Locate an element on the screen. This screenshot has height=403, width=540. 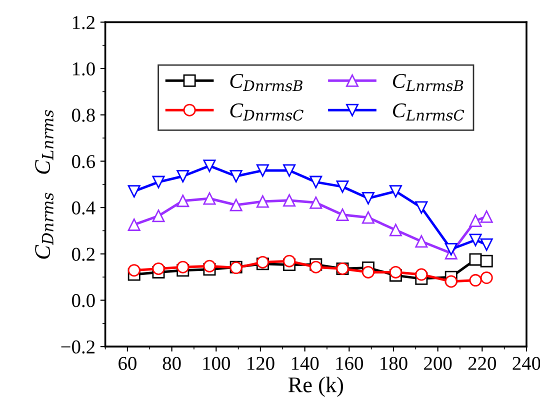
y-tick-label: 0.2 is located at coordinates (83, 254).